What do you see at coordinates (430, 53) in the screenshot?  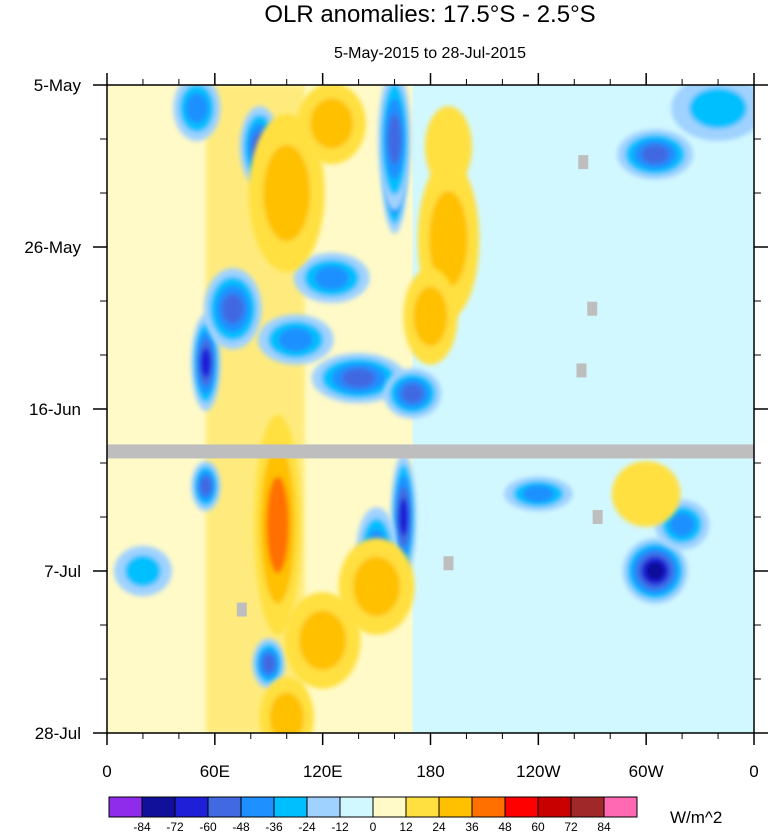 I see `chart-subtitle: 5-May-2015 to 28-Jul-2015` at bounding box center [430, 53].